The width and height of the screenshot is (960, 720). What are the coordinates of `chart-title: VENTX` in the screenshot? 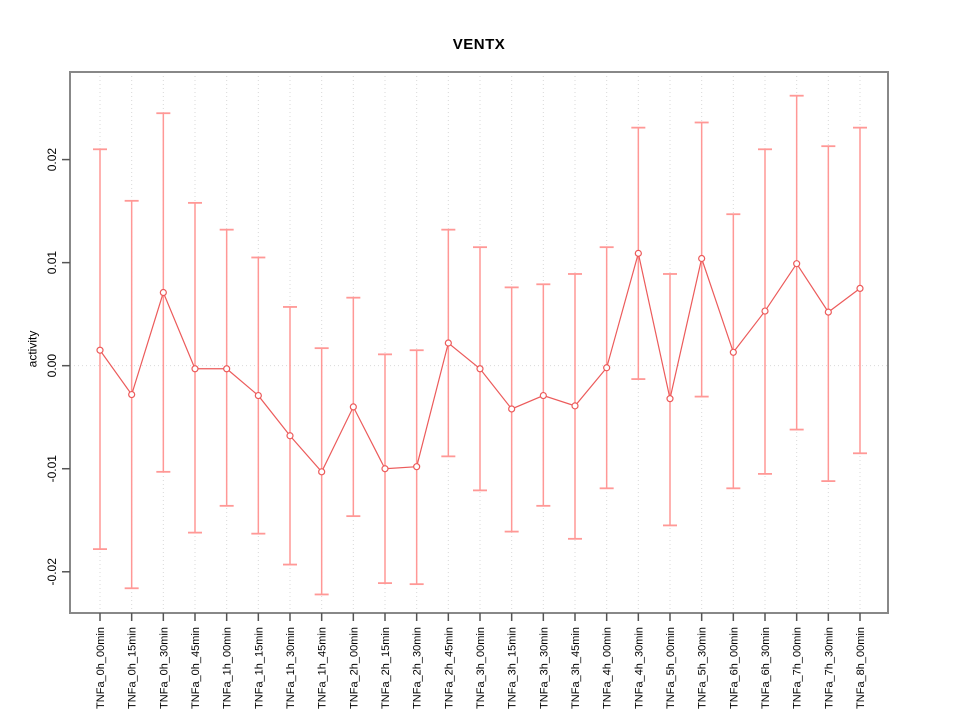 It's located at (479, 44).